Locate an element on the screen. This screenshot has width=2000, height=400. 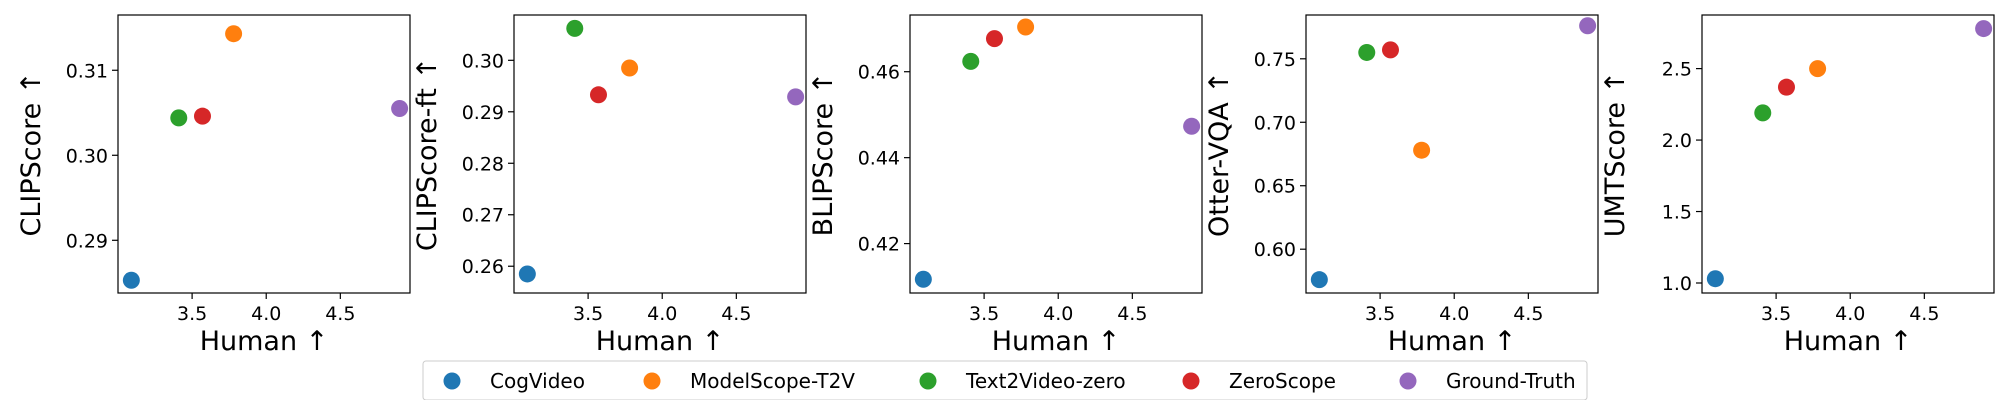
y-tick-label: 0.75 is located at coordinates (1275, 60).